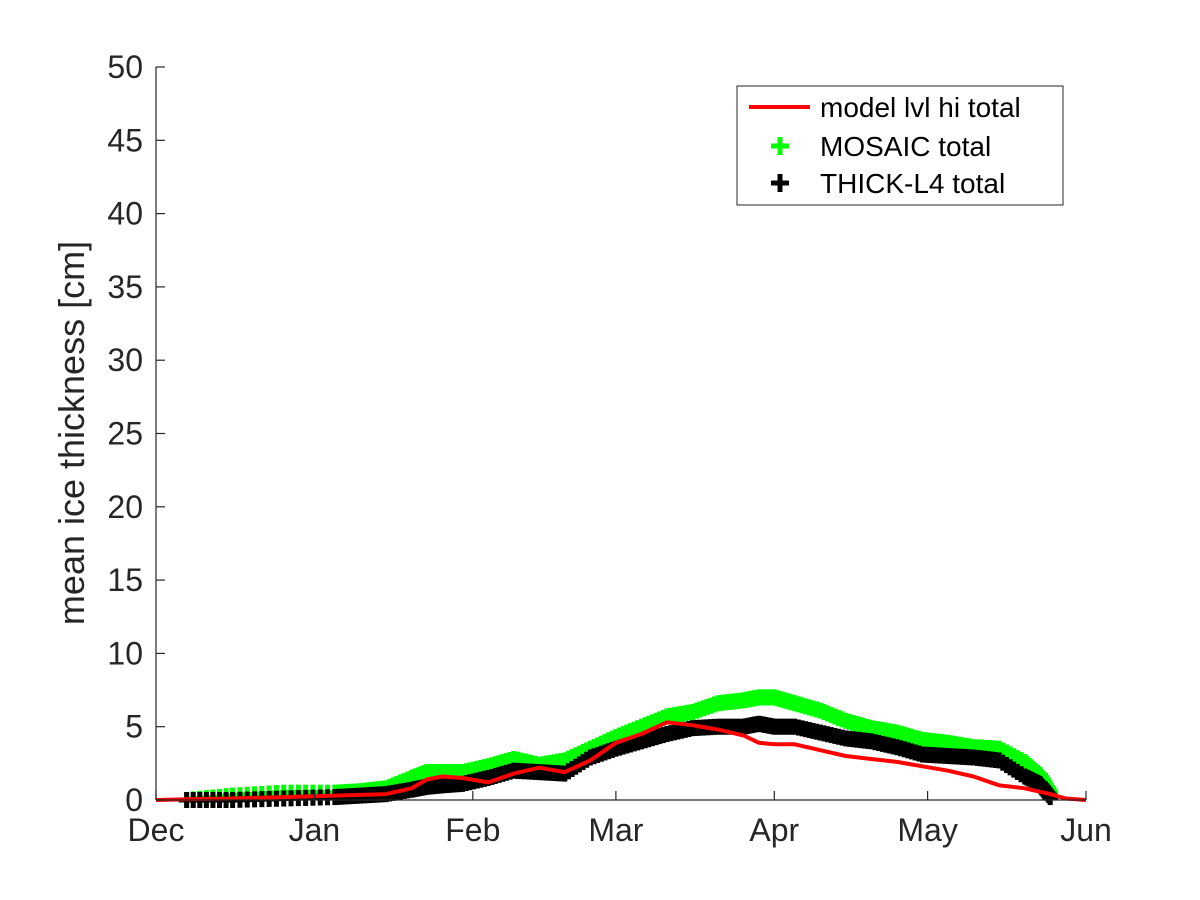 This screenshot has height=900, width=1200. Describe the element at coordinates (125, 287) in the screenshot. I see `y-tick-label: 35` at that location.